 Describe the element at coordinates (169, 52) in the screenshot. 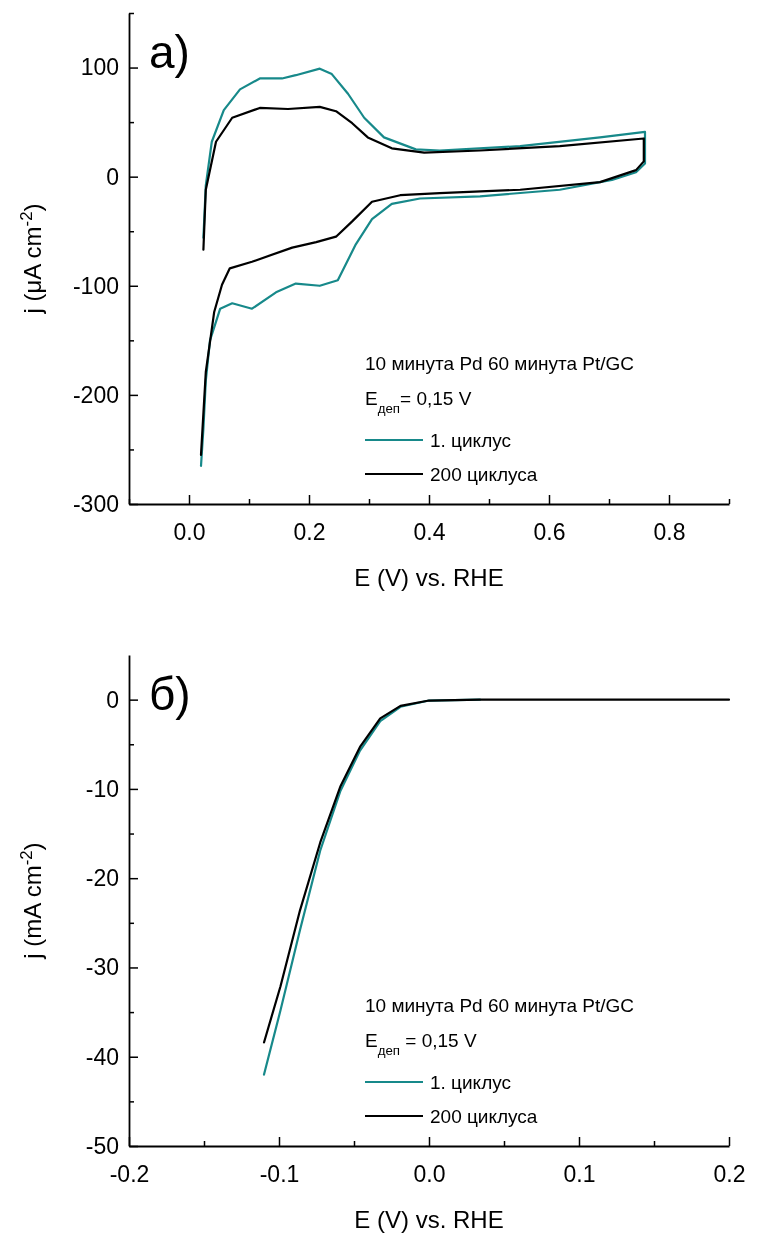

I see `annotation: a)` at that location.